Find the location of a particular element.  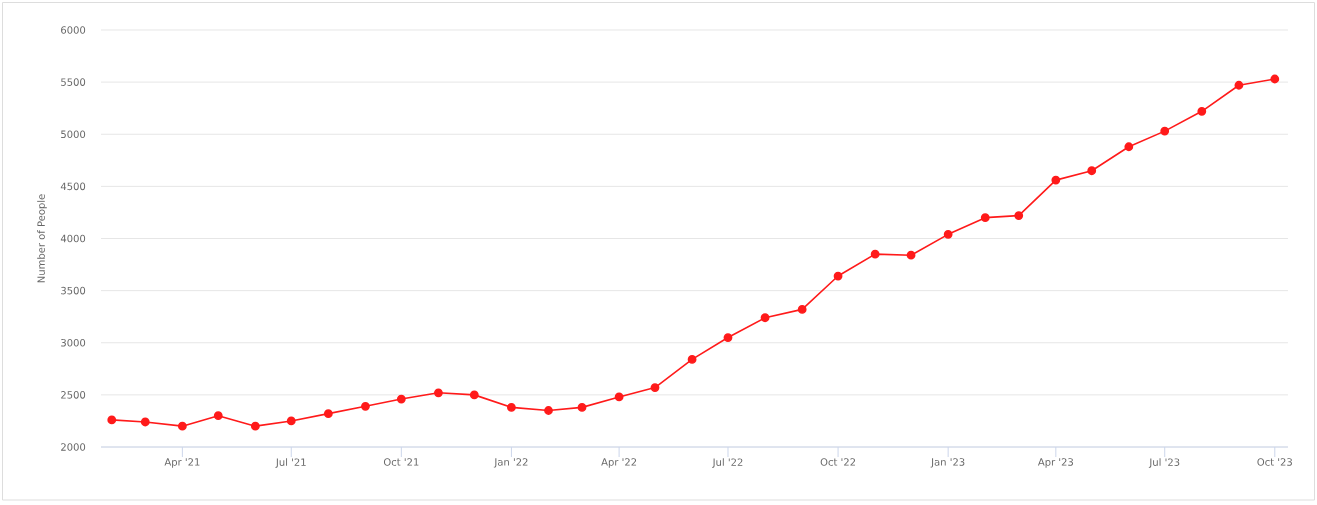

x-tick-label: Jul '23 is located at coordinates (1164, 463).